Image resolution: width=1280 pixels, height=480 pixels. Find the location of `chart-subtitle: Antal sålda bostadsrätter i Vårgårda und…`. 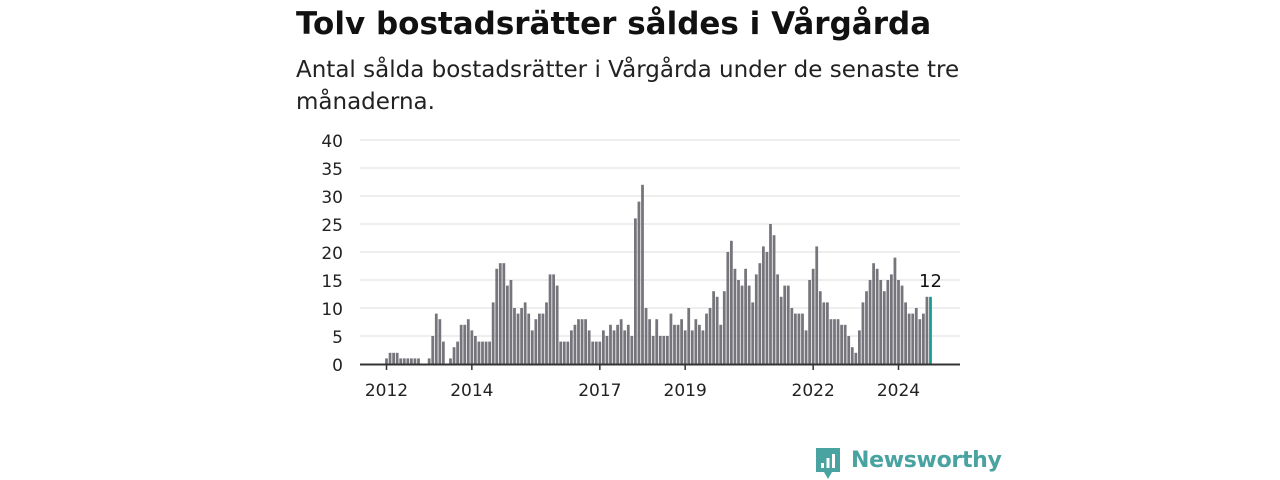

chart-subtitle: Antal sålda bostadsrätter i Vårgårda und… is located at coordinates (628, 86).